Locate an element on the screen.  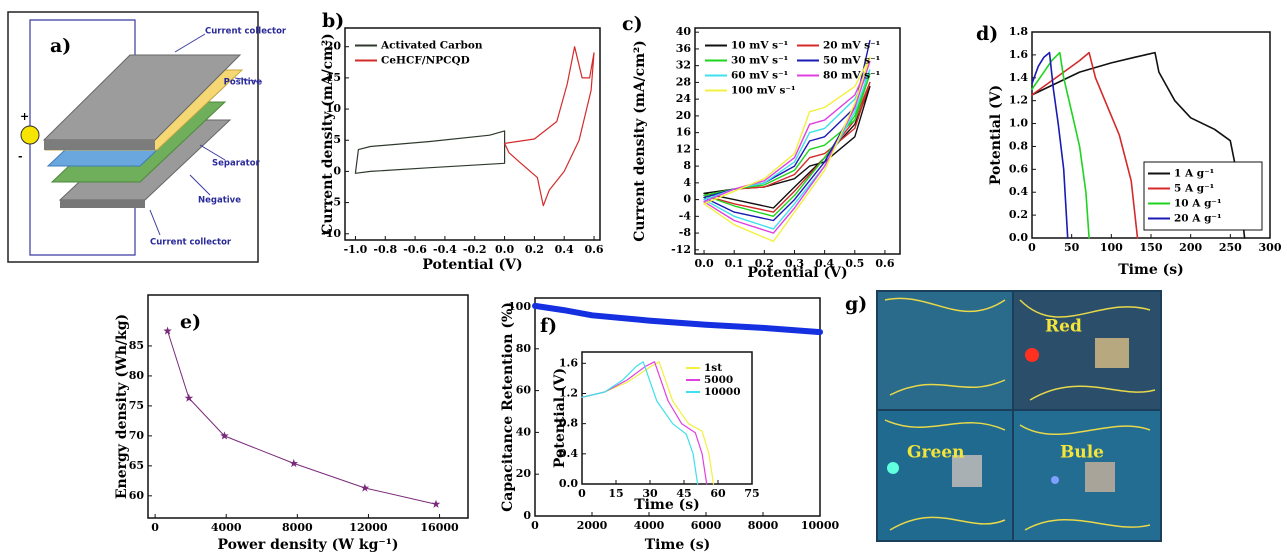
x-tick-label: 10000 is located at coordinates (820, 525).